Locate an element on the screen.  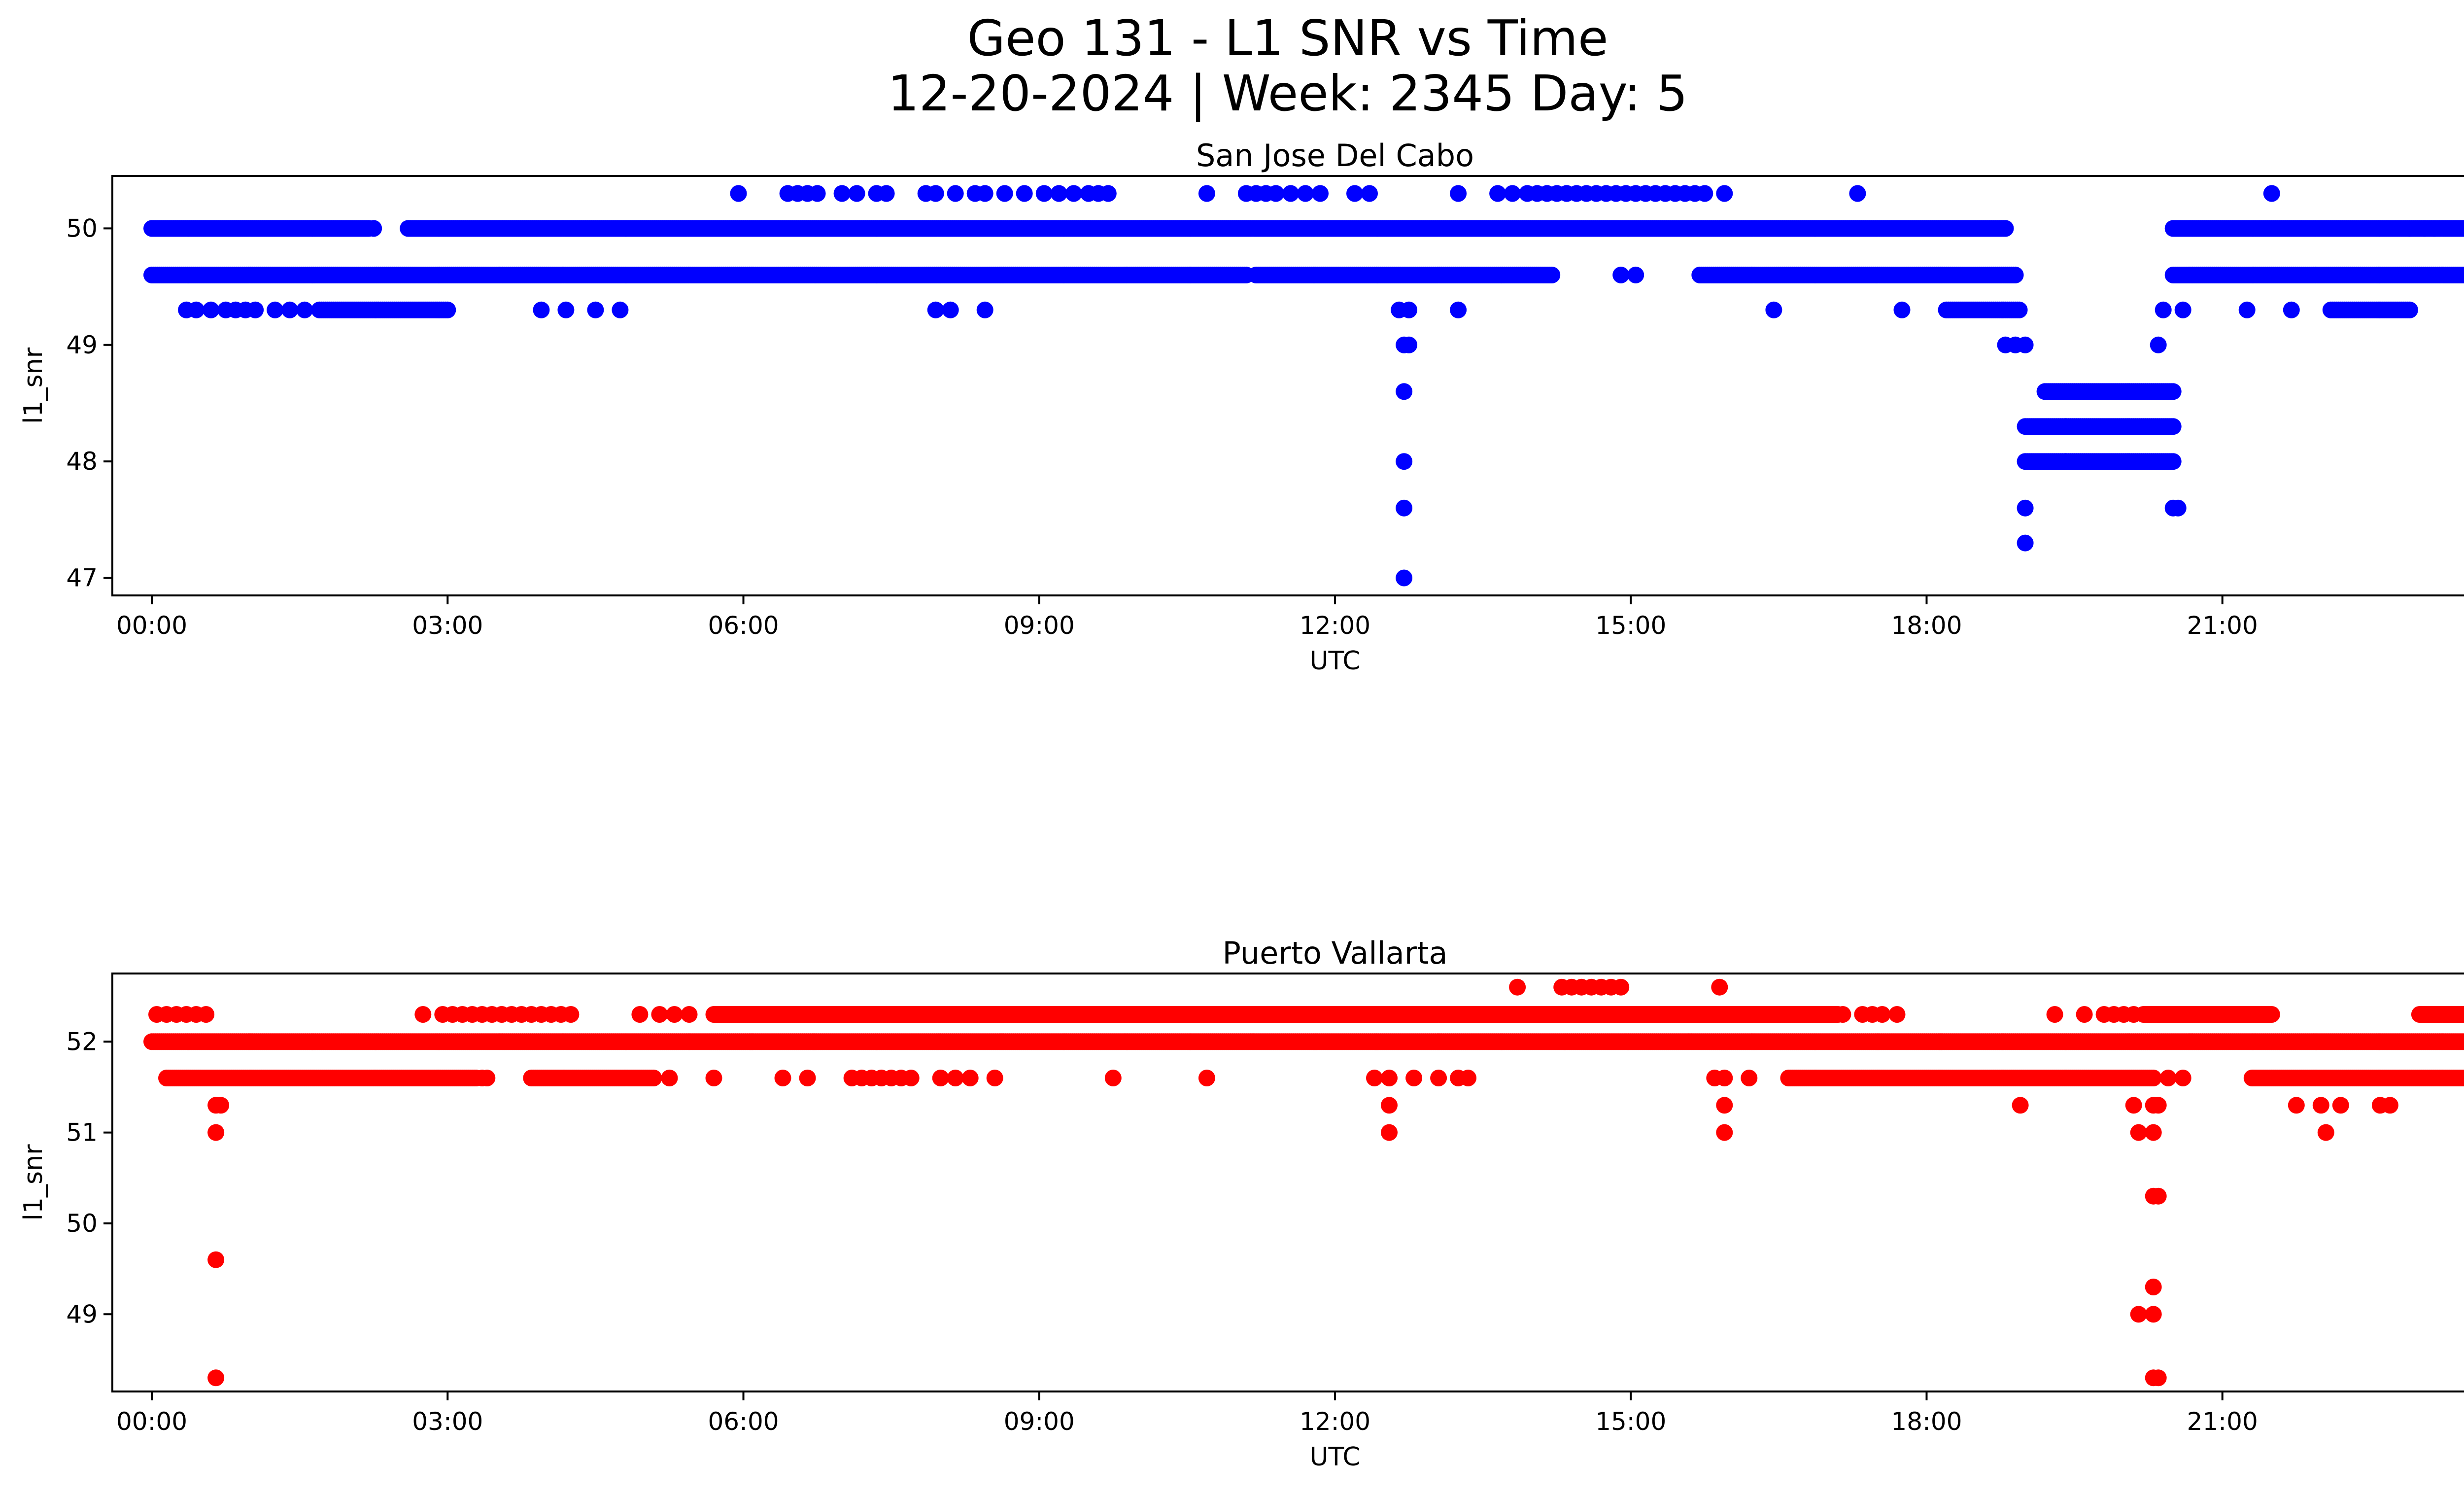
x-tick-label: 15:00 is located at coordinates (1630, 625).